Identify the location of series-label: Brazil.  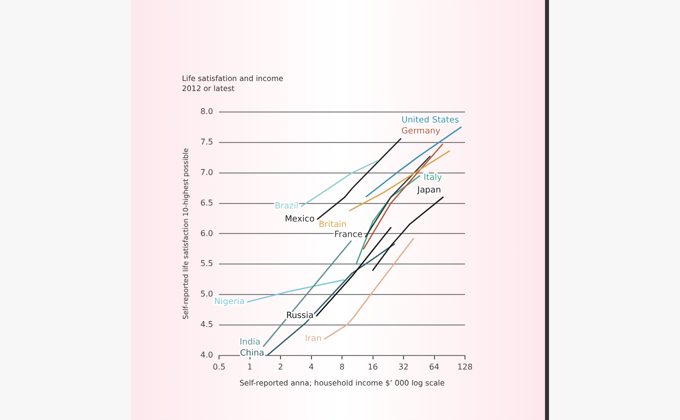
(286, 207).